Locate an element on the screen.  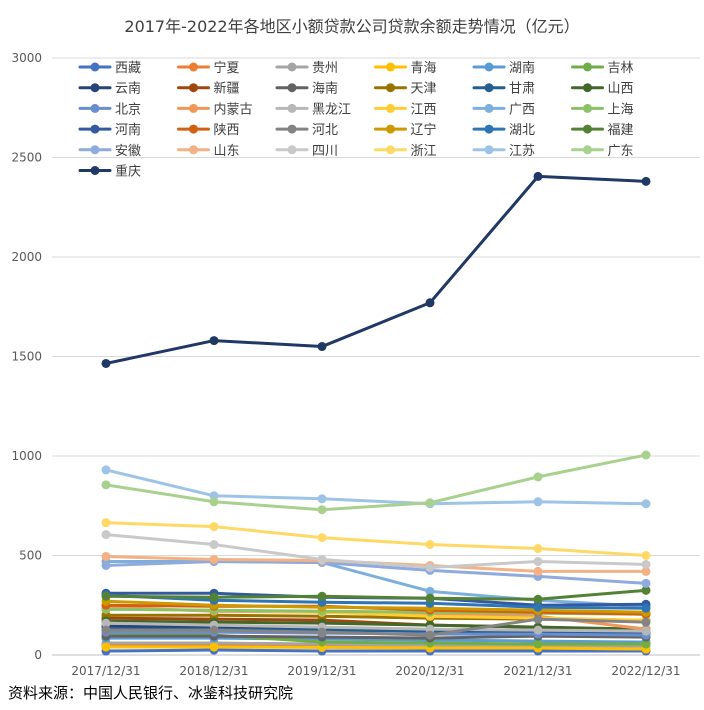
legend-label: 山东 is located at coordinates (227, 151).